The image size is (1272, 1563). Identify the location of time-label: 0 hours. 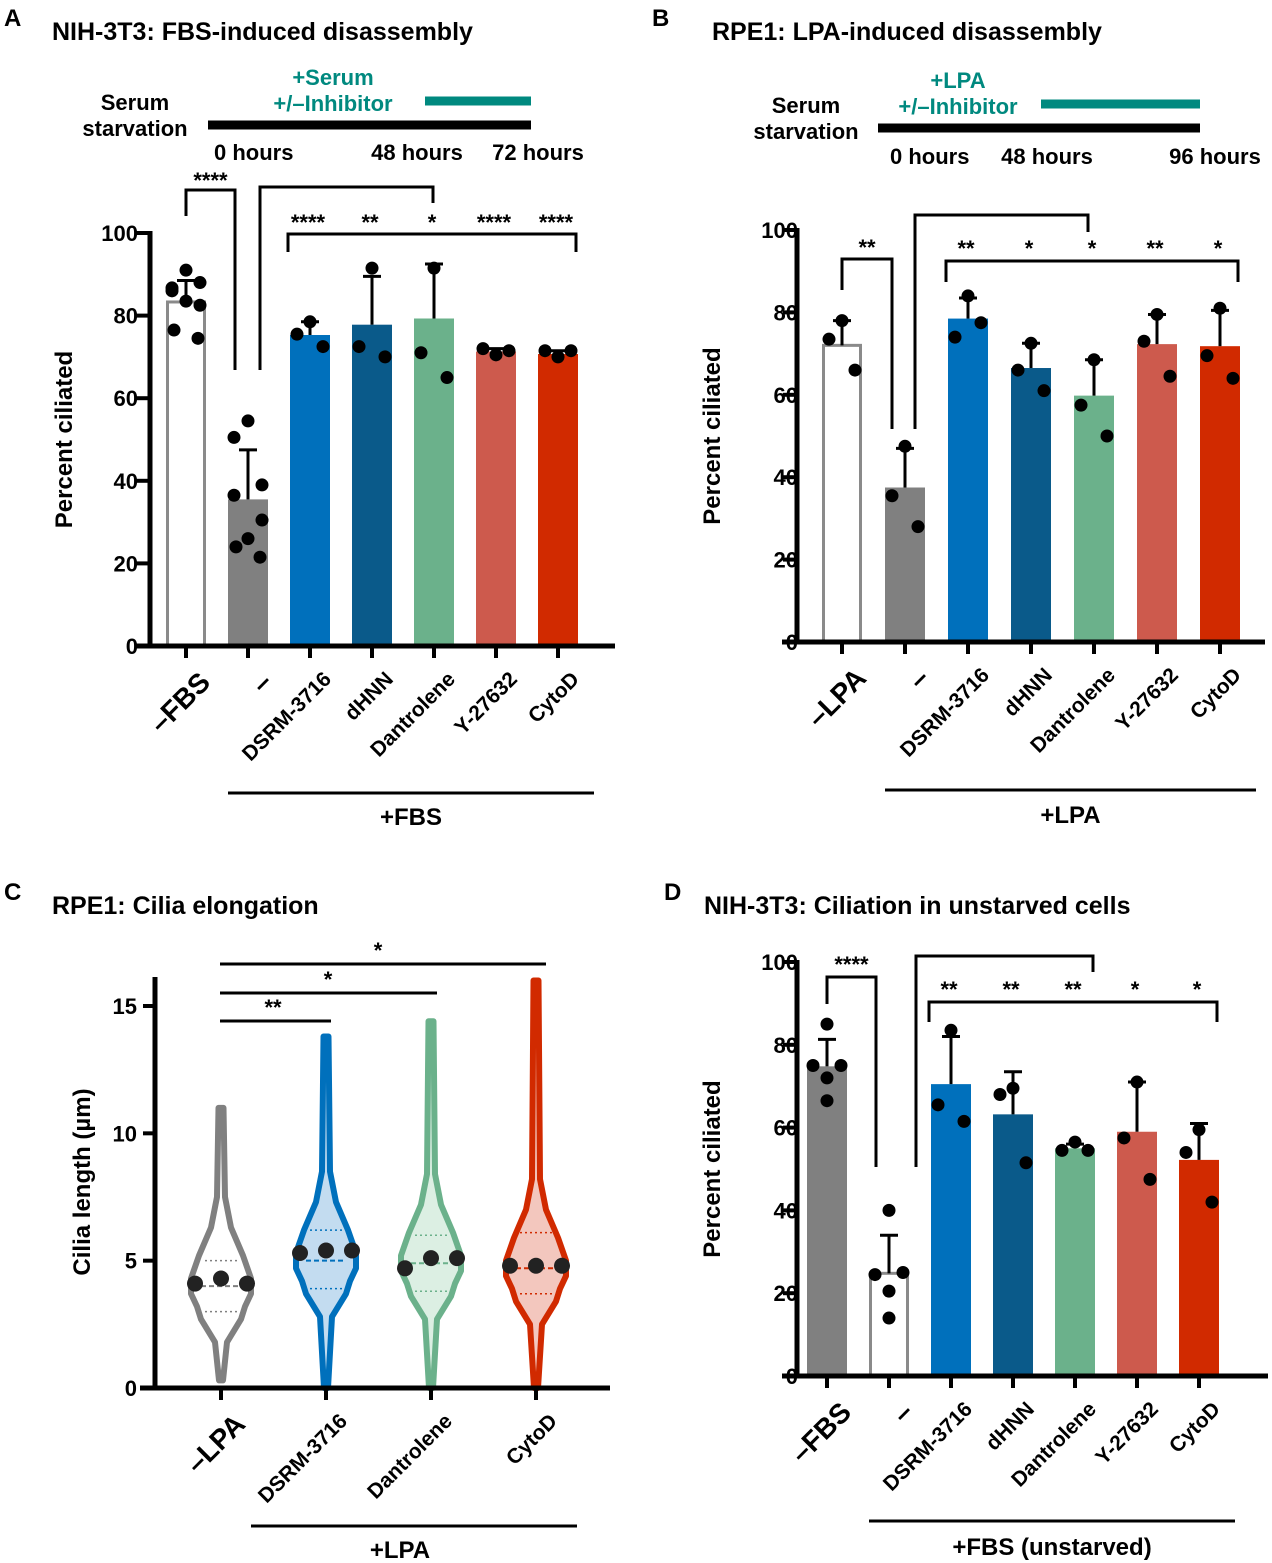
(929, 156).